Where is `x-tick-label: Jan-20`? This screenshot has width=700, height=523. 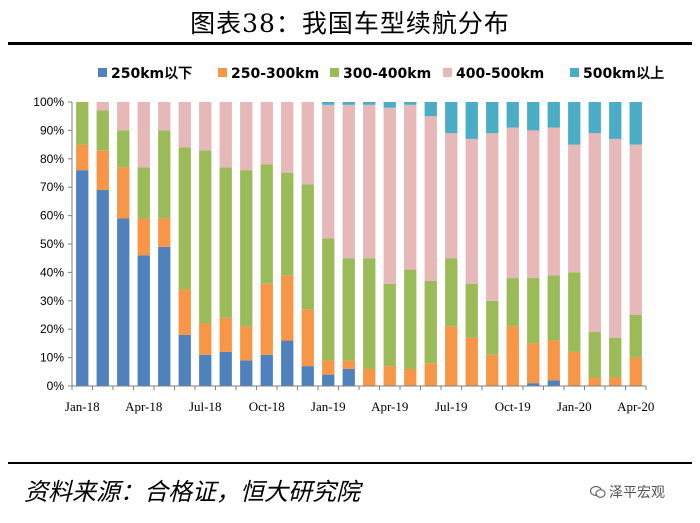 x-tick-label: Jan-20 is located at coordinates (574, 406).